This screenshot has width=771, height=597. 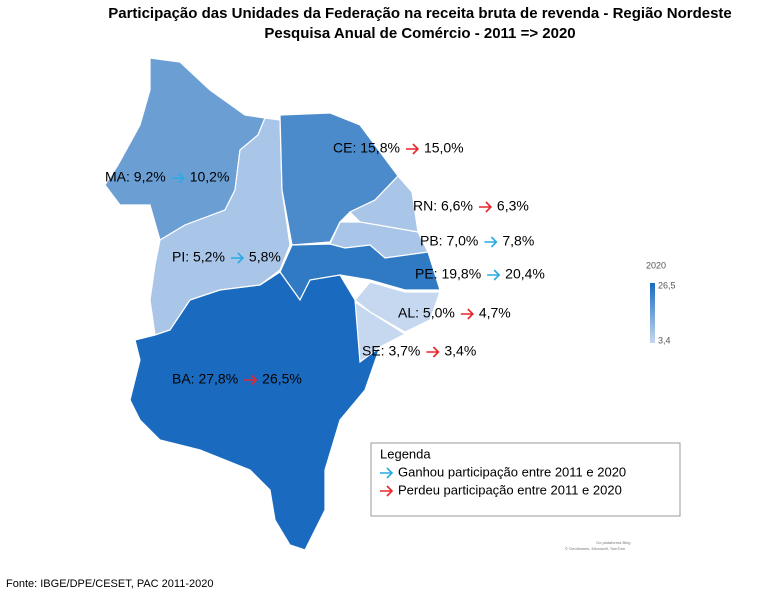 I want to click on legend-item: Ganhou participação entre 2011 e 2020, so click(x=512, y=471).